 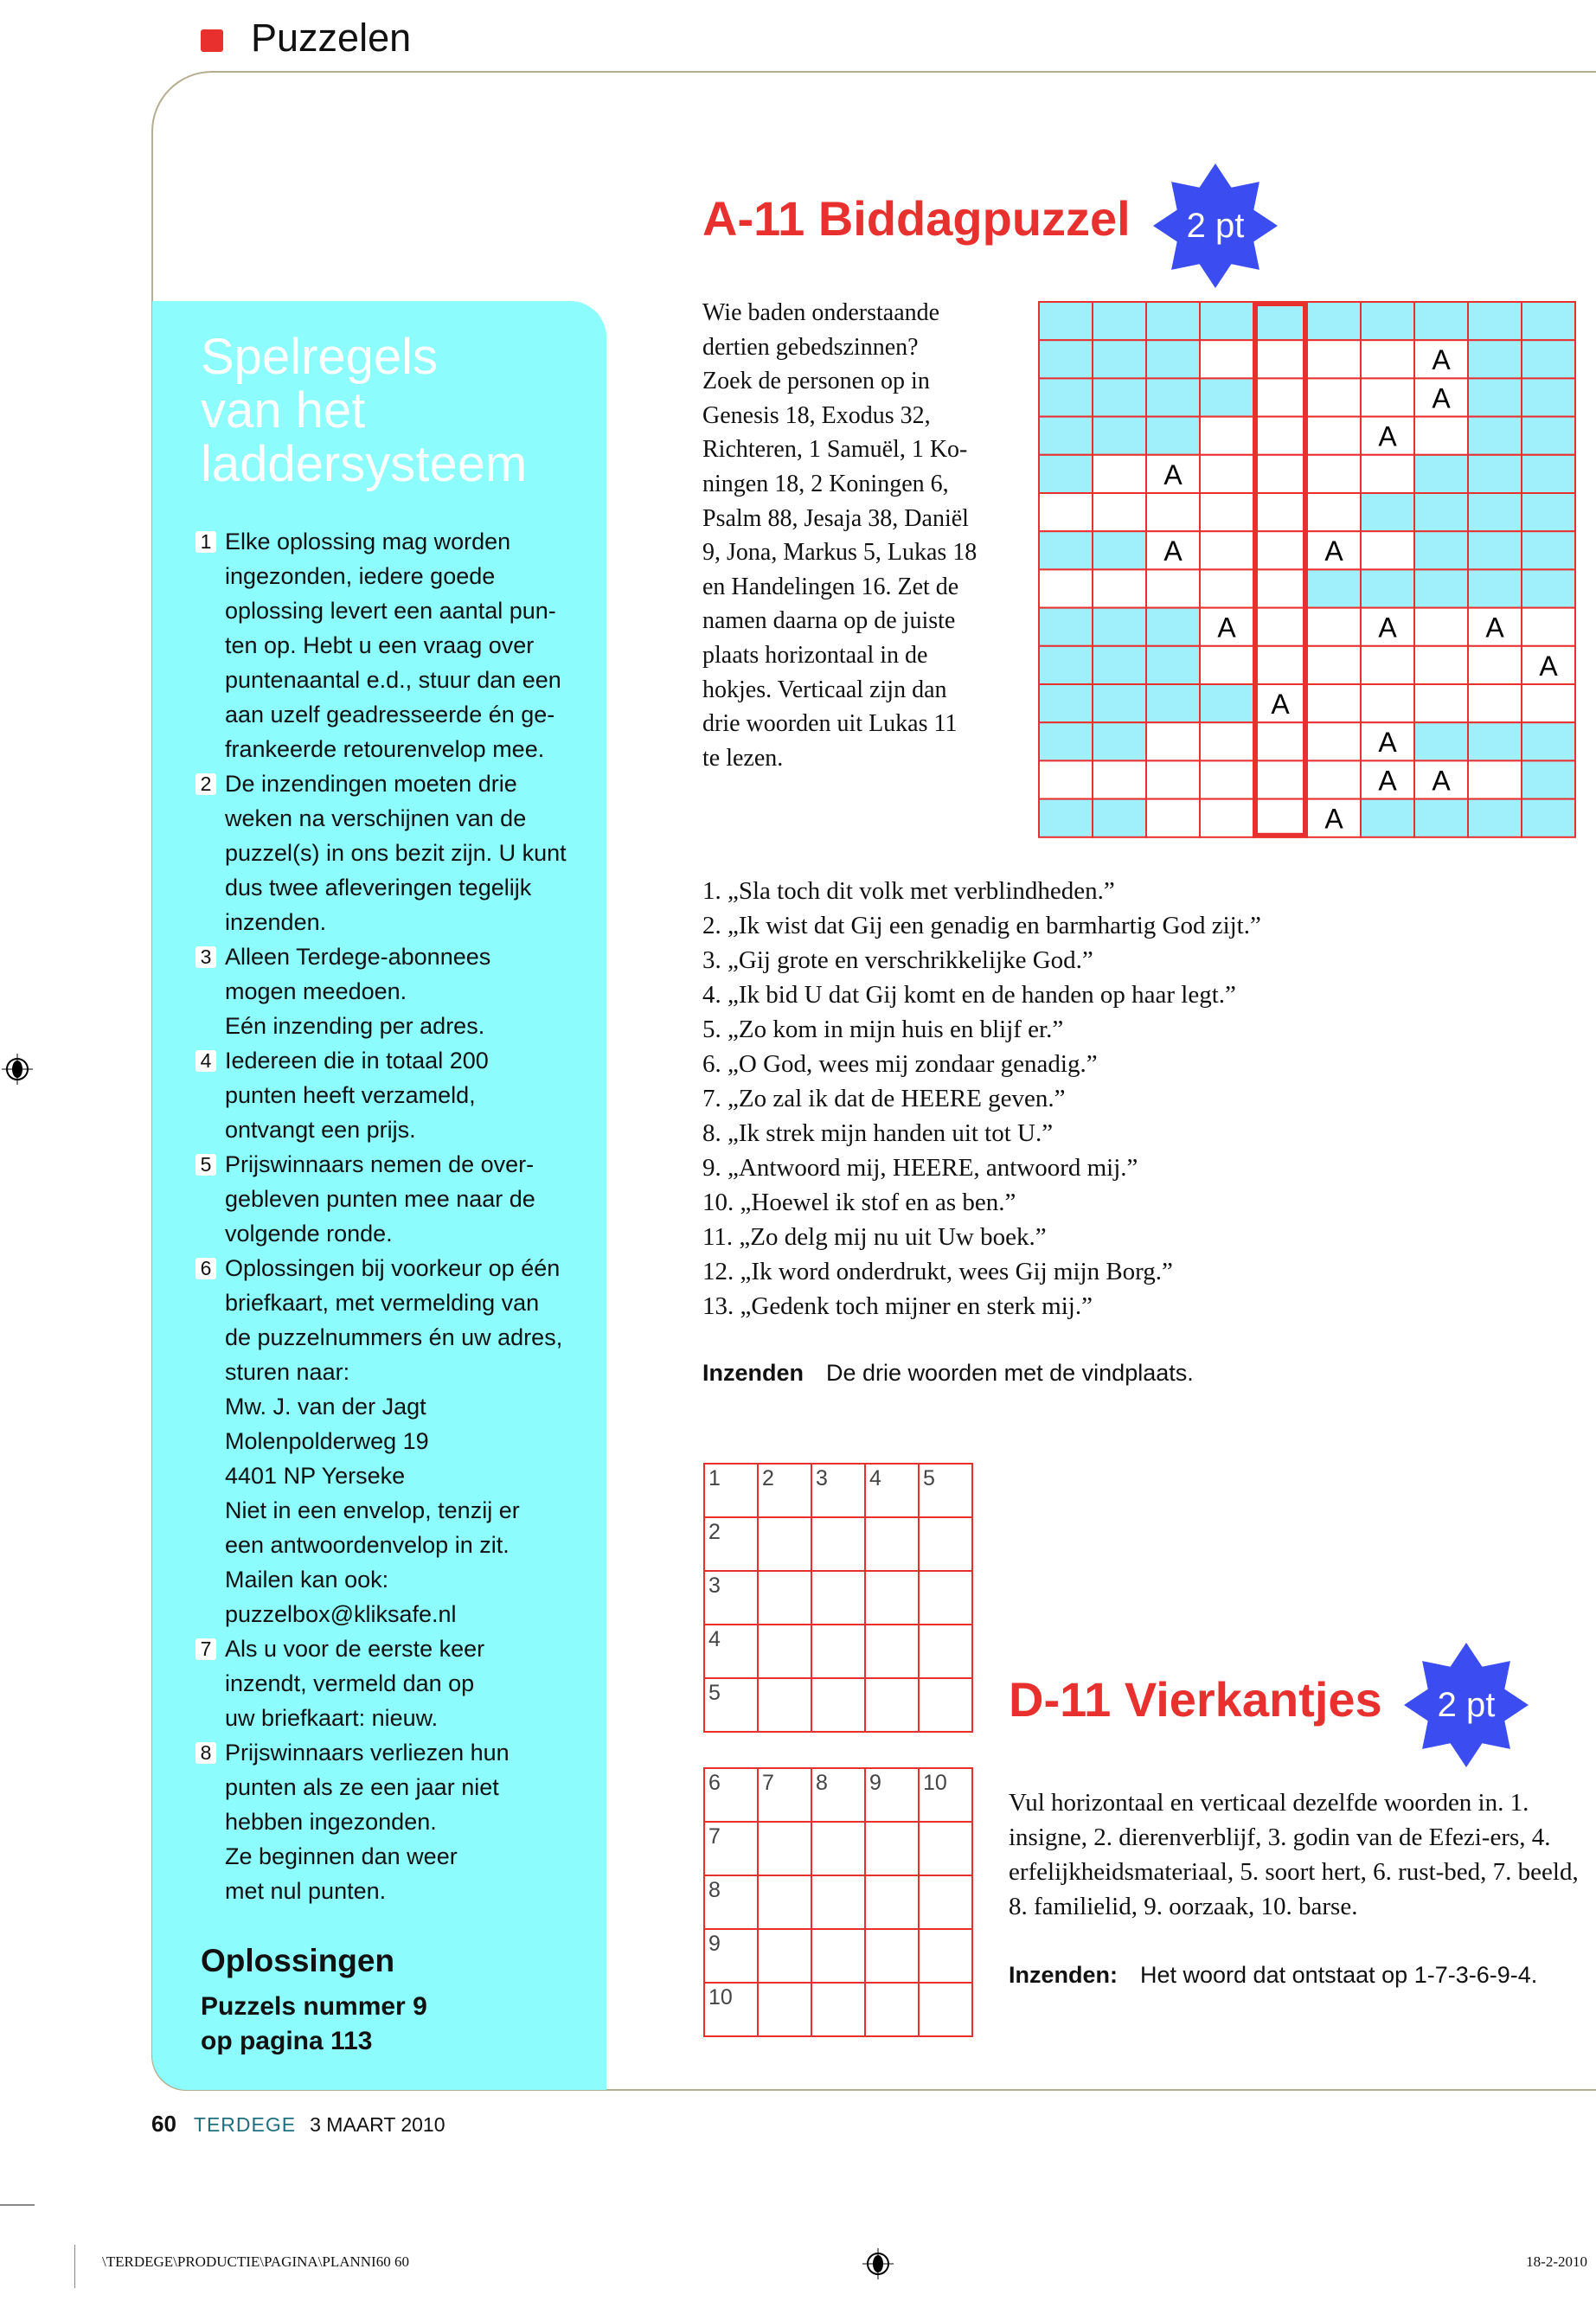 I want to click on grid-cell: 3, so click(x=838, y=1491).